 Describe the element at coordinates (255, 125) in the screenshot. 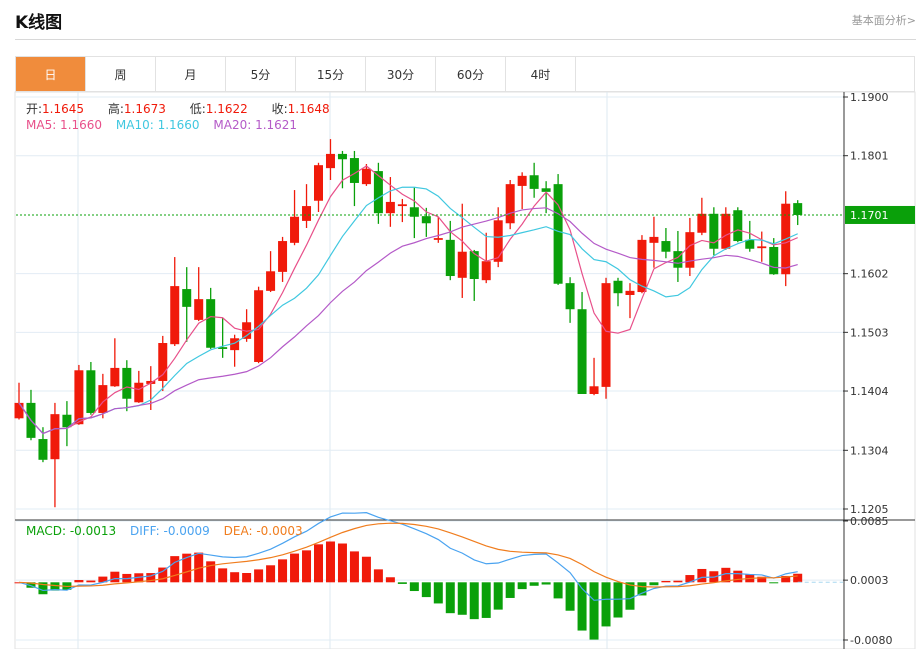

I see `ma20-legend: MA20: 1.1621` at that location.